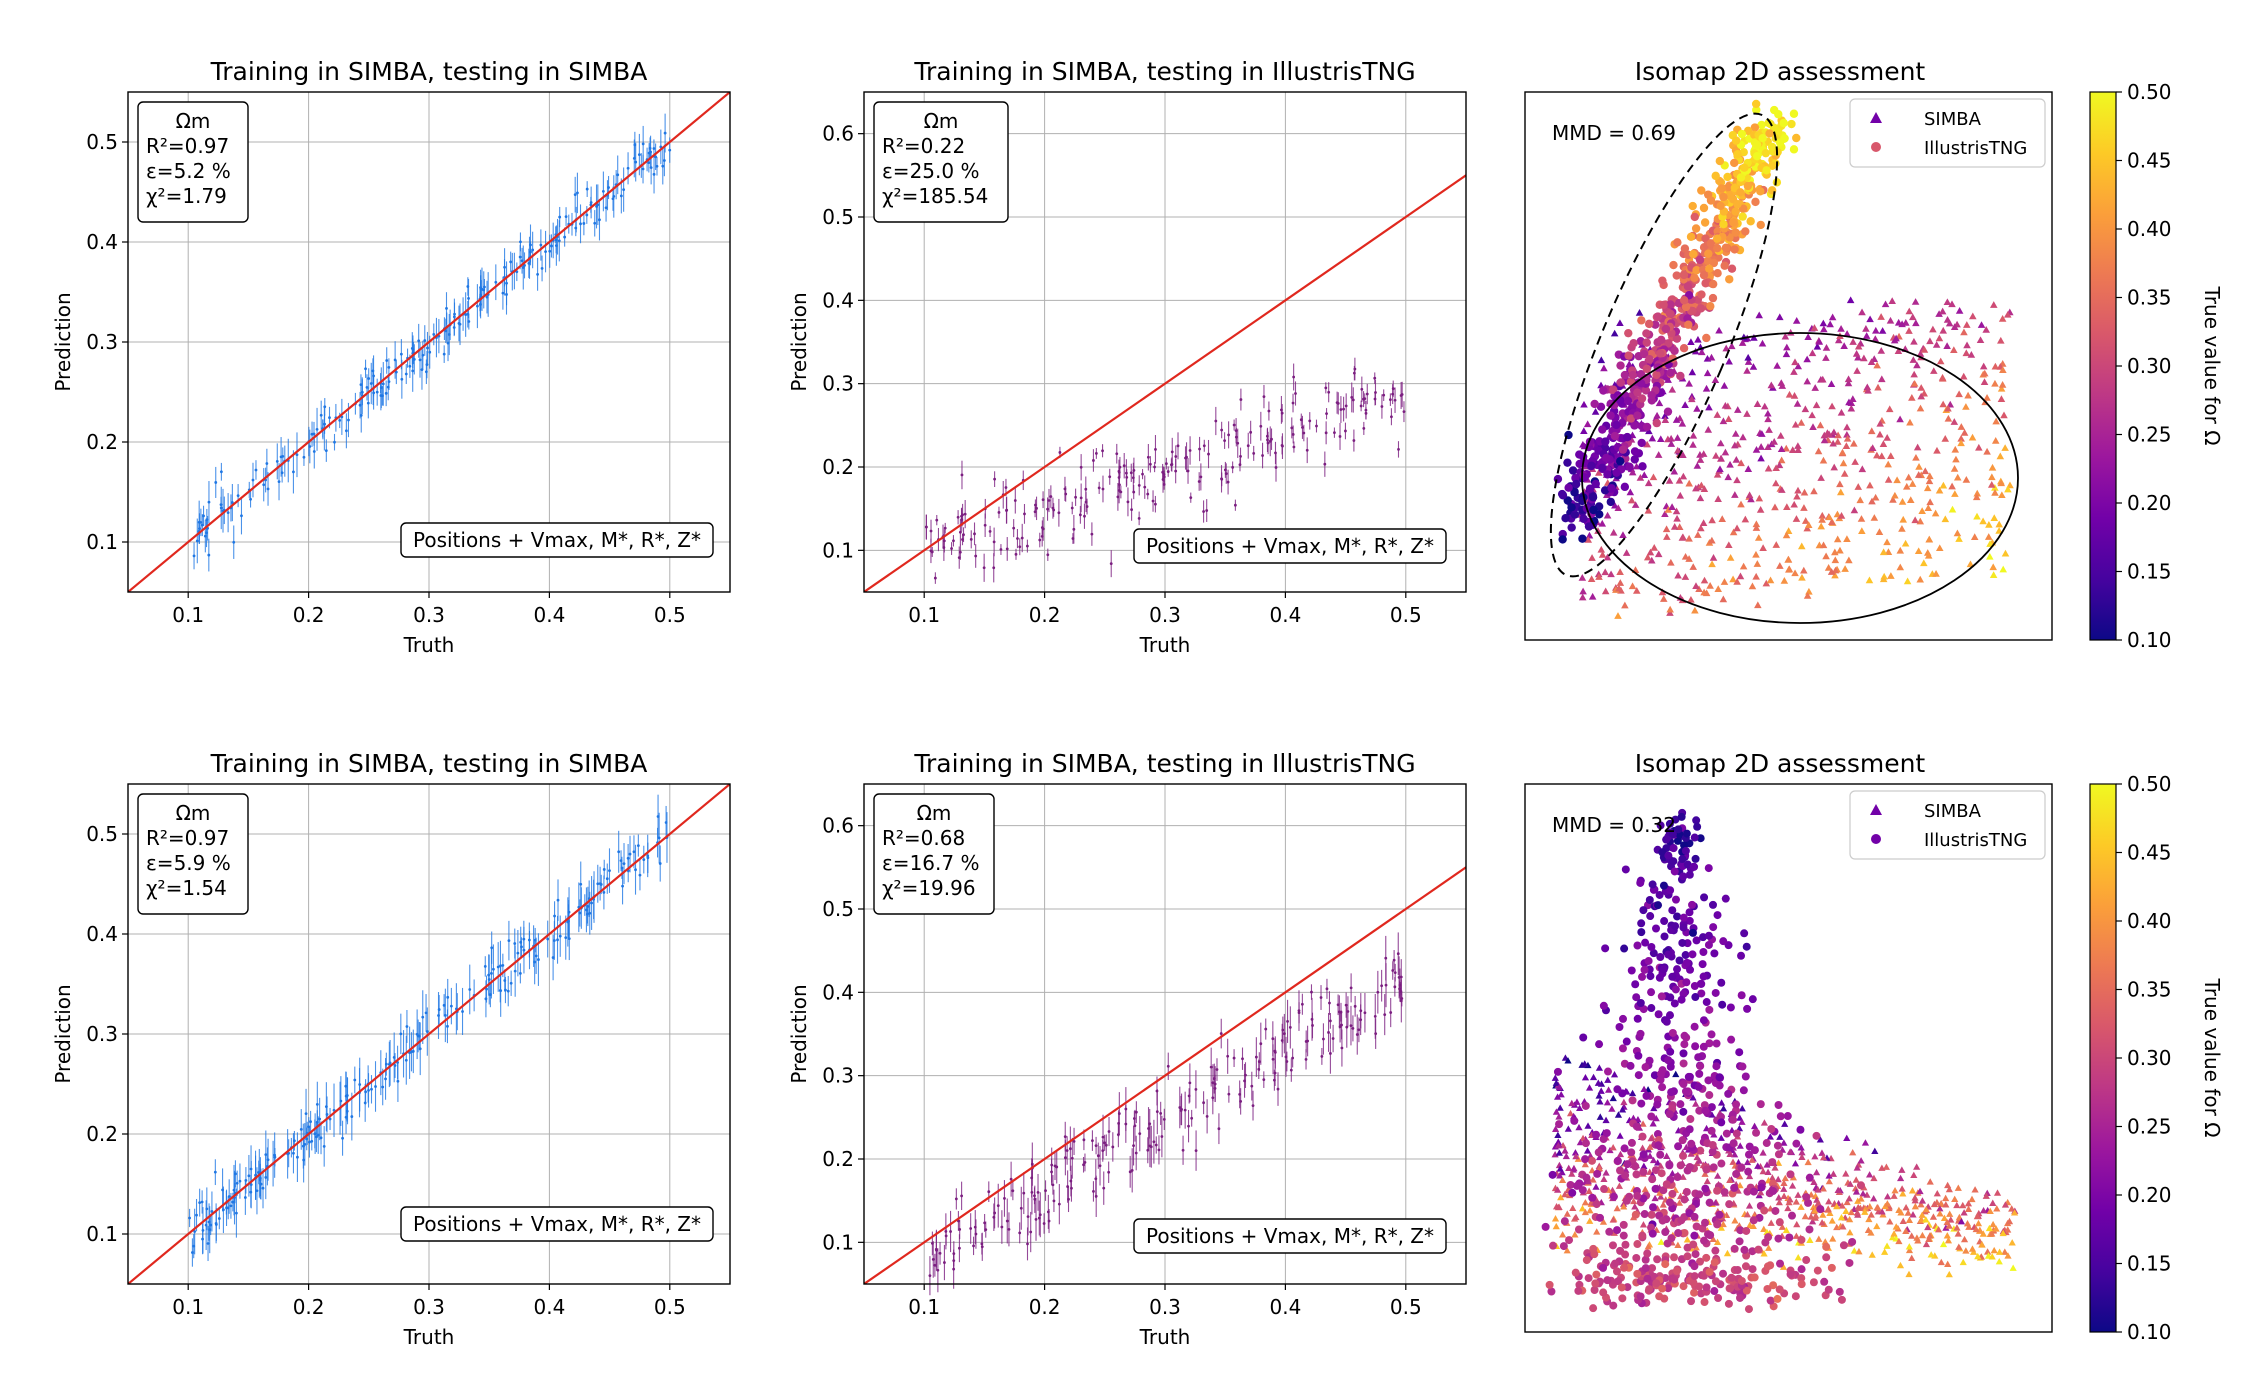 This screenshot has width=2244, height=1375. What do you see at coordinates (102, 542) in the screenshot?
I see `y-tick-label: 0.1` at bounding box center [102, 542].